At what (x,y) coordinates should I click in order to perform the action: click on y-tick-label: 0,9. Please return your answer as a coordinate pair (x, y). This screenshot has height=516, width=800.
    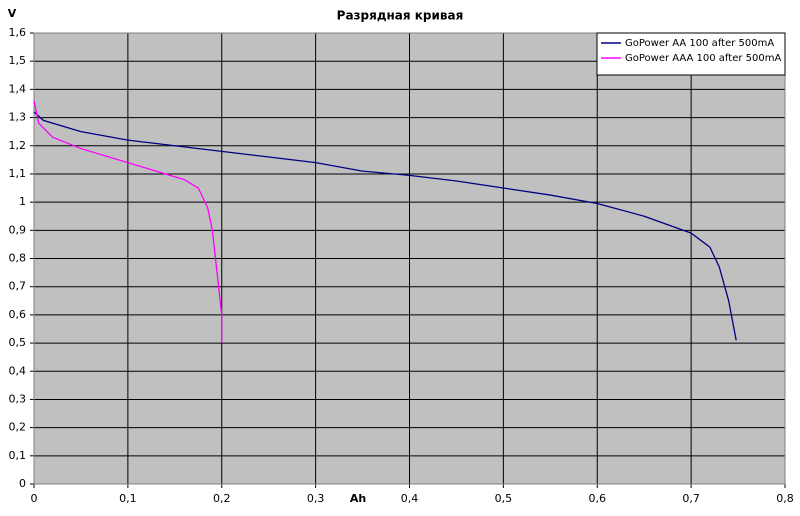
    Looking at the image, I should click on (18, 229).